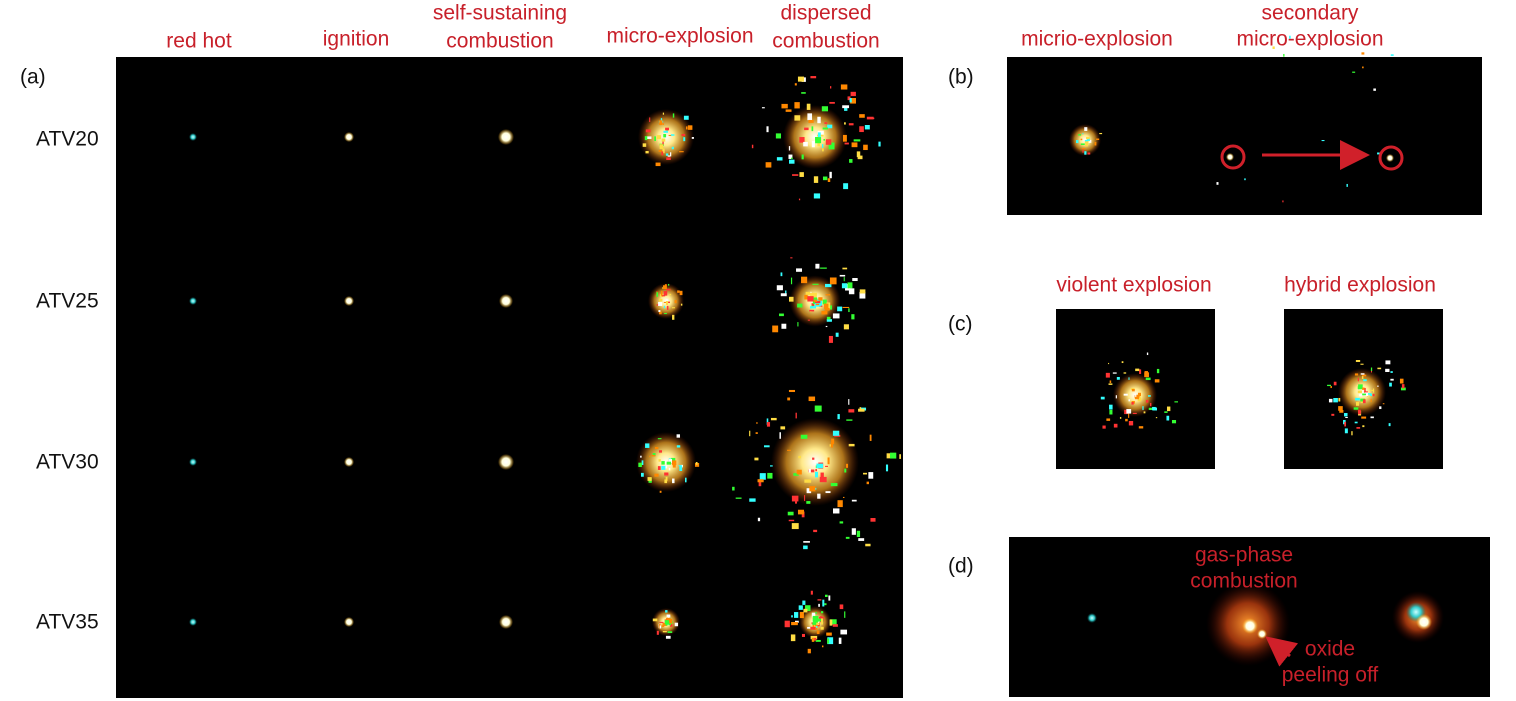 This screenshot has height=701, width=1516. I want to click on row-label: ATV30, so click(67, 462).